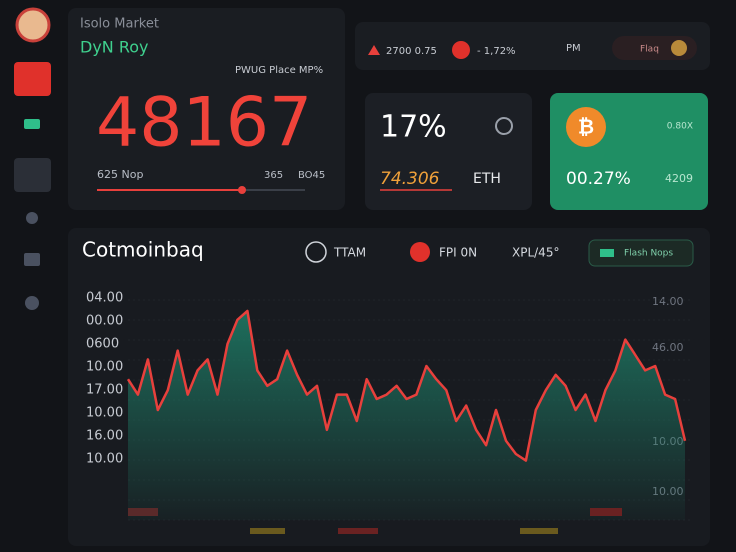  I want to click on y-axis-label: 04.00, so click(104, 298).